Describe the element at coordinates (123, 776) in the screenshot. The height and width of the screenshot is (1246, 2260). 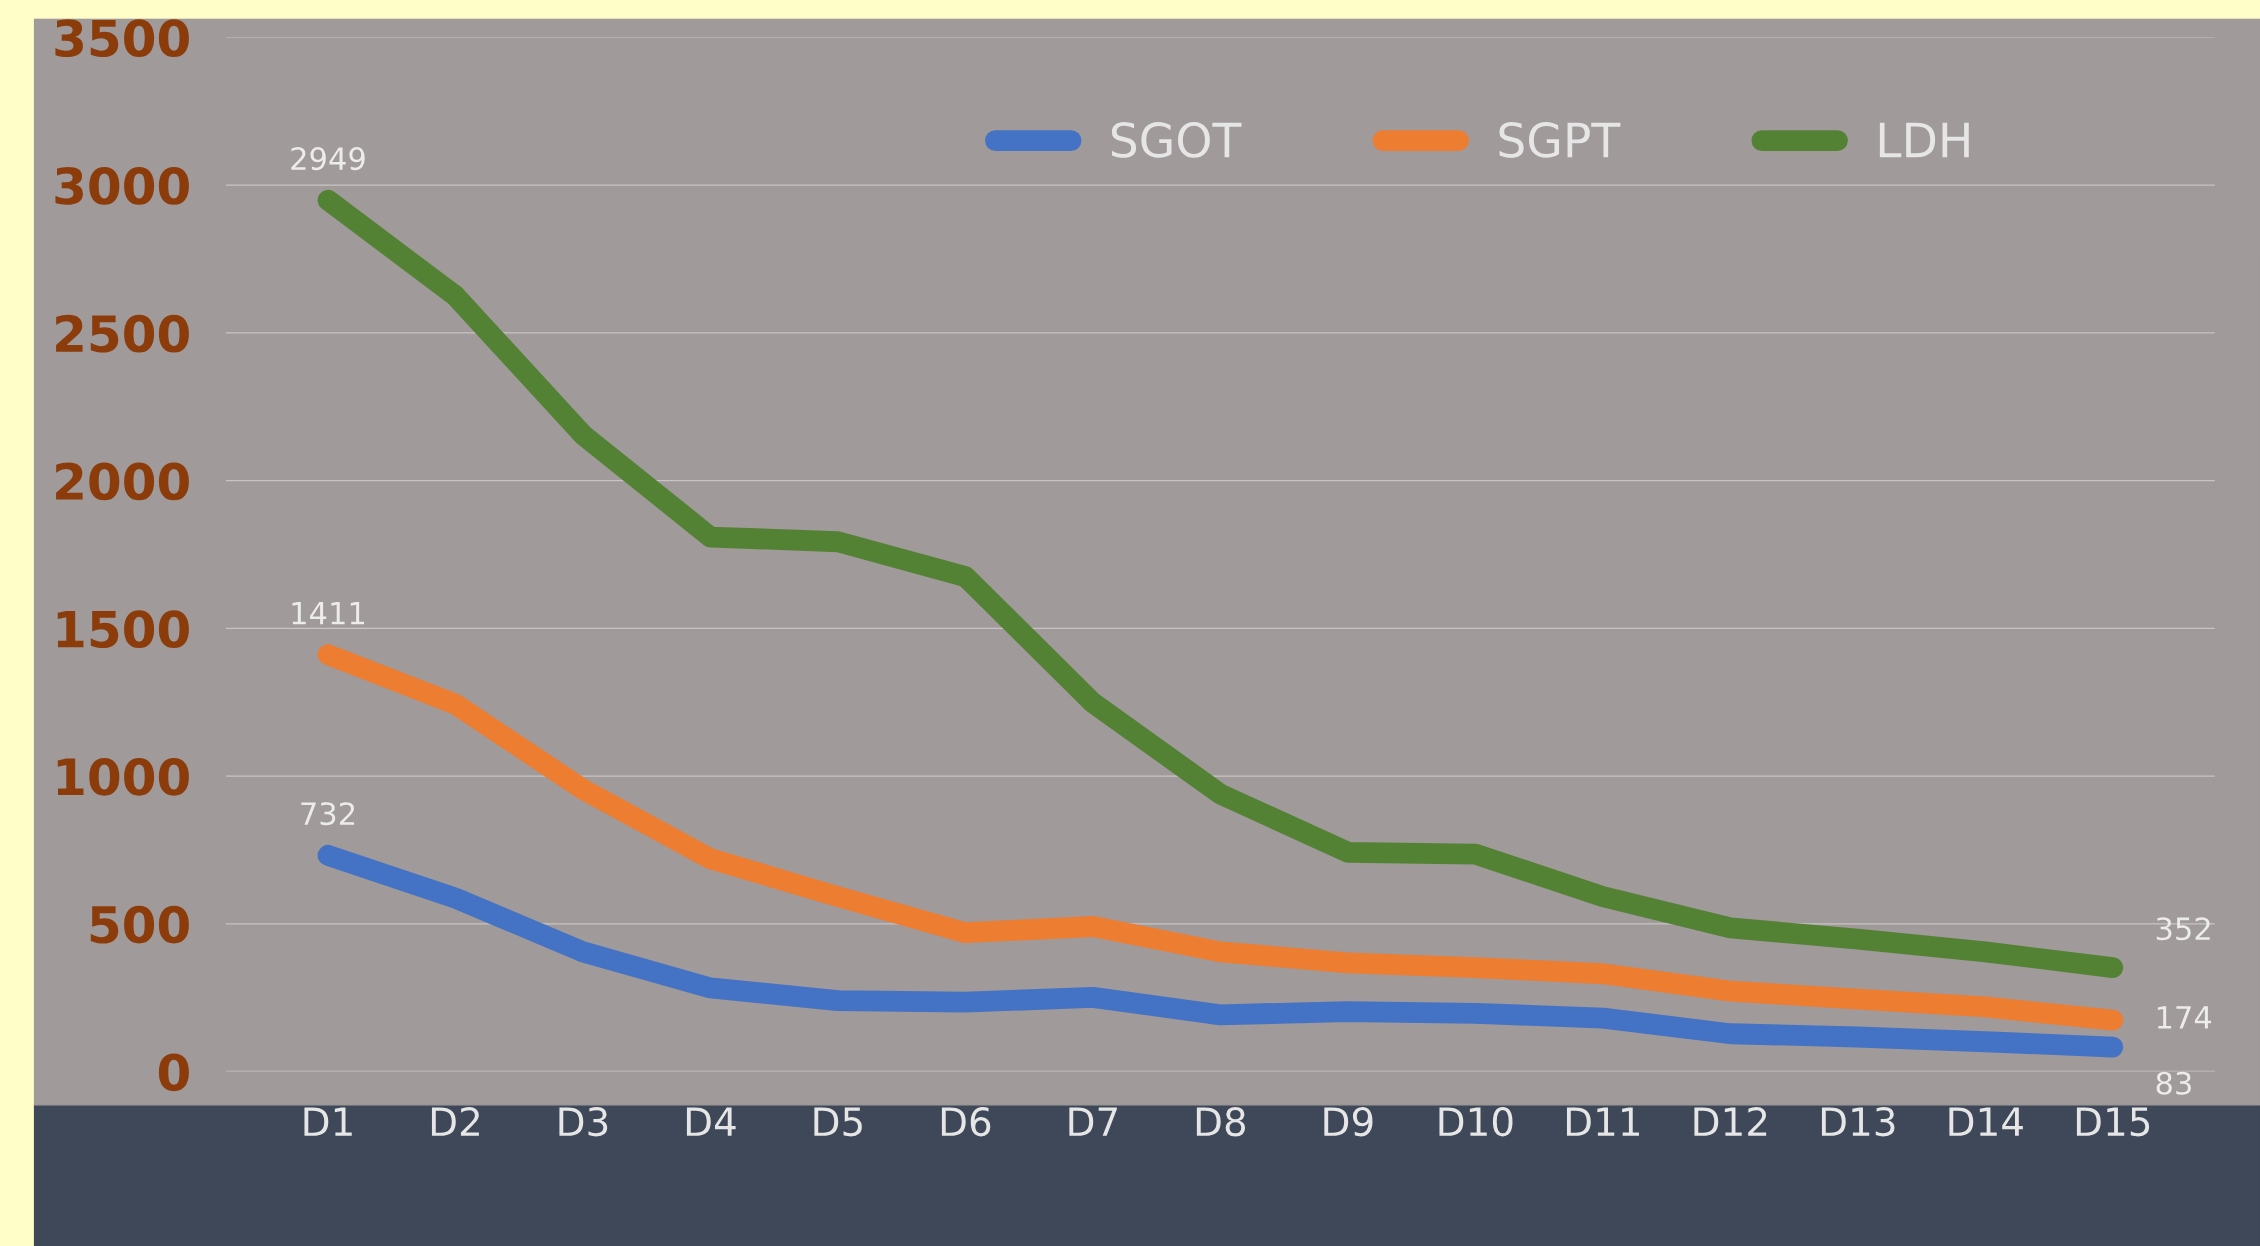
I see `y-tick-label: 1000` at that location.